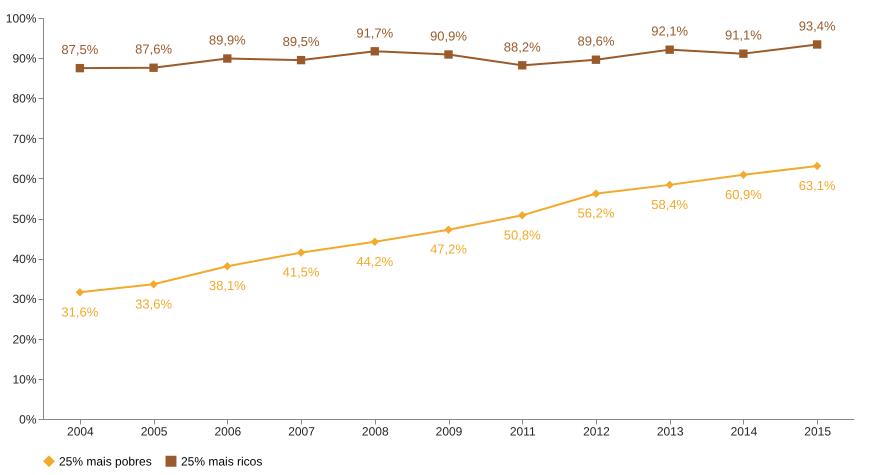 This screenshot has height=475, width=879. Describe the element at coordinates (375, 261) in the screenshot. I see `data-label: 44,2%` at that location.